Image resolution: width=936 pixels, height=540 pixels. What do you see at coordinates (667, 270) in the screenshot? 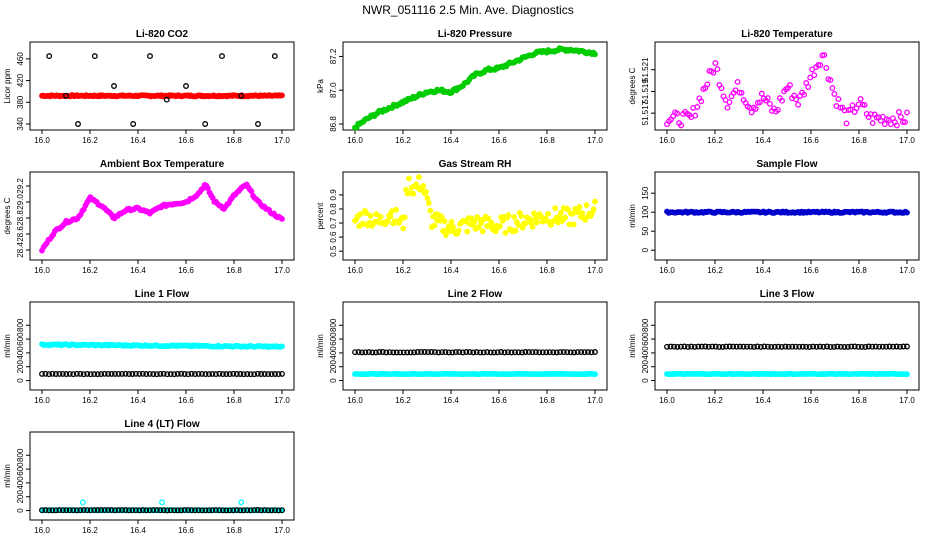
I see `x-tick-label: 16.0` at bounding box center [667, 270].